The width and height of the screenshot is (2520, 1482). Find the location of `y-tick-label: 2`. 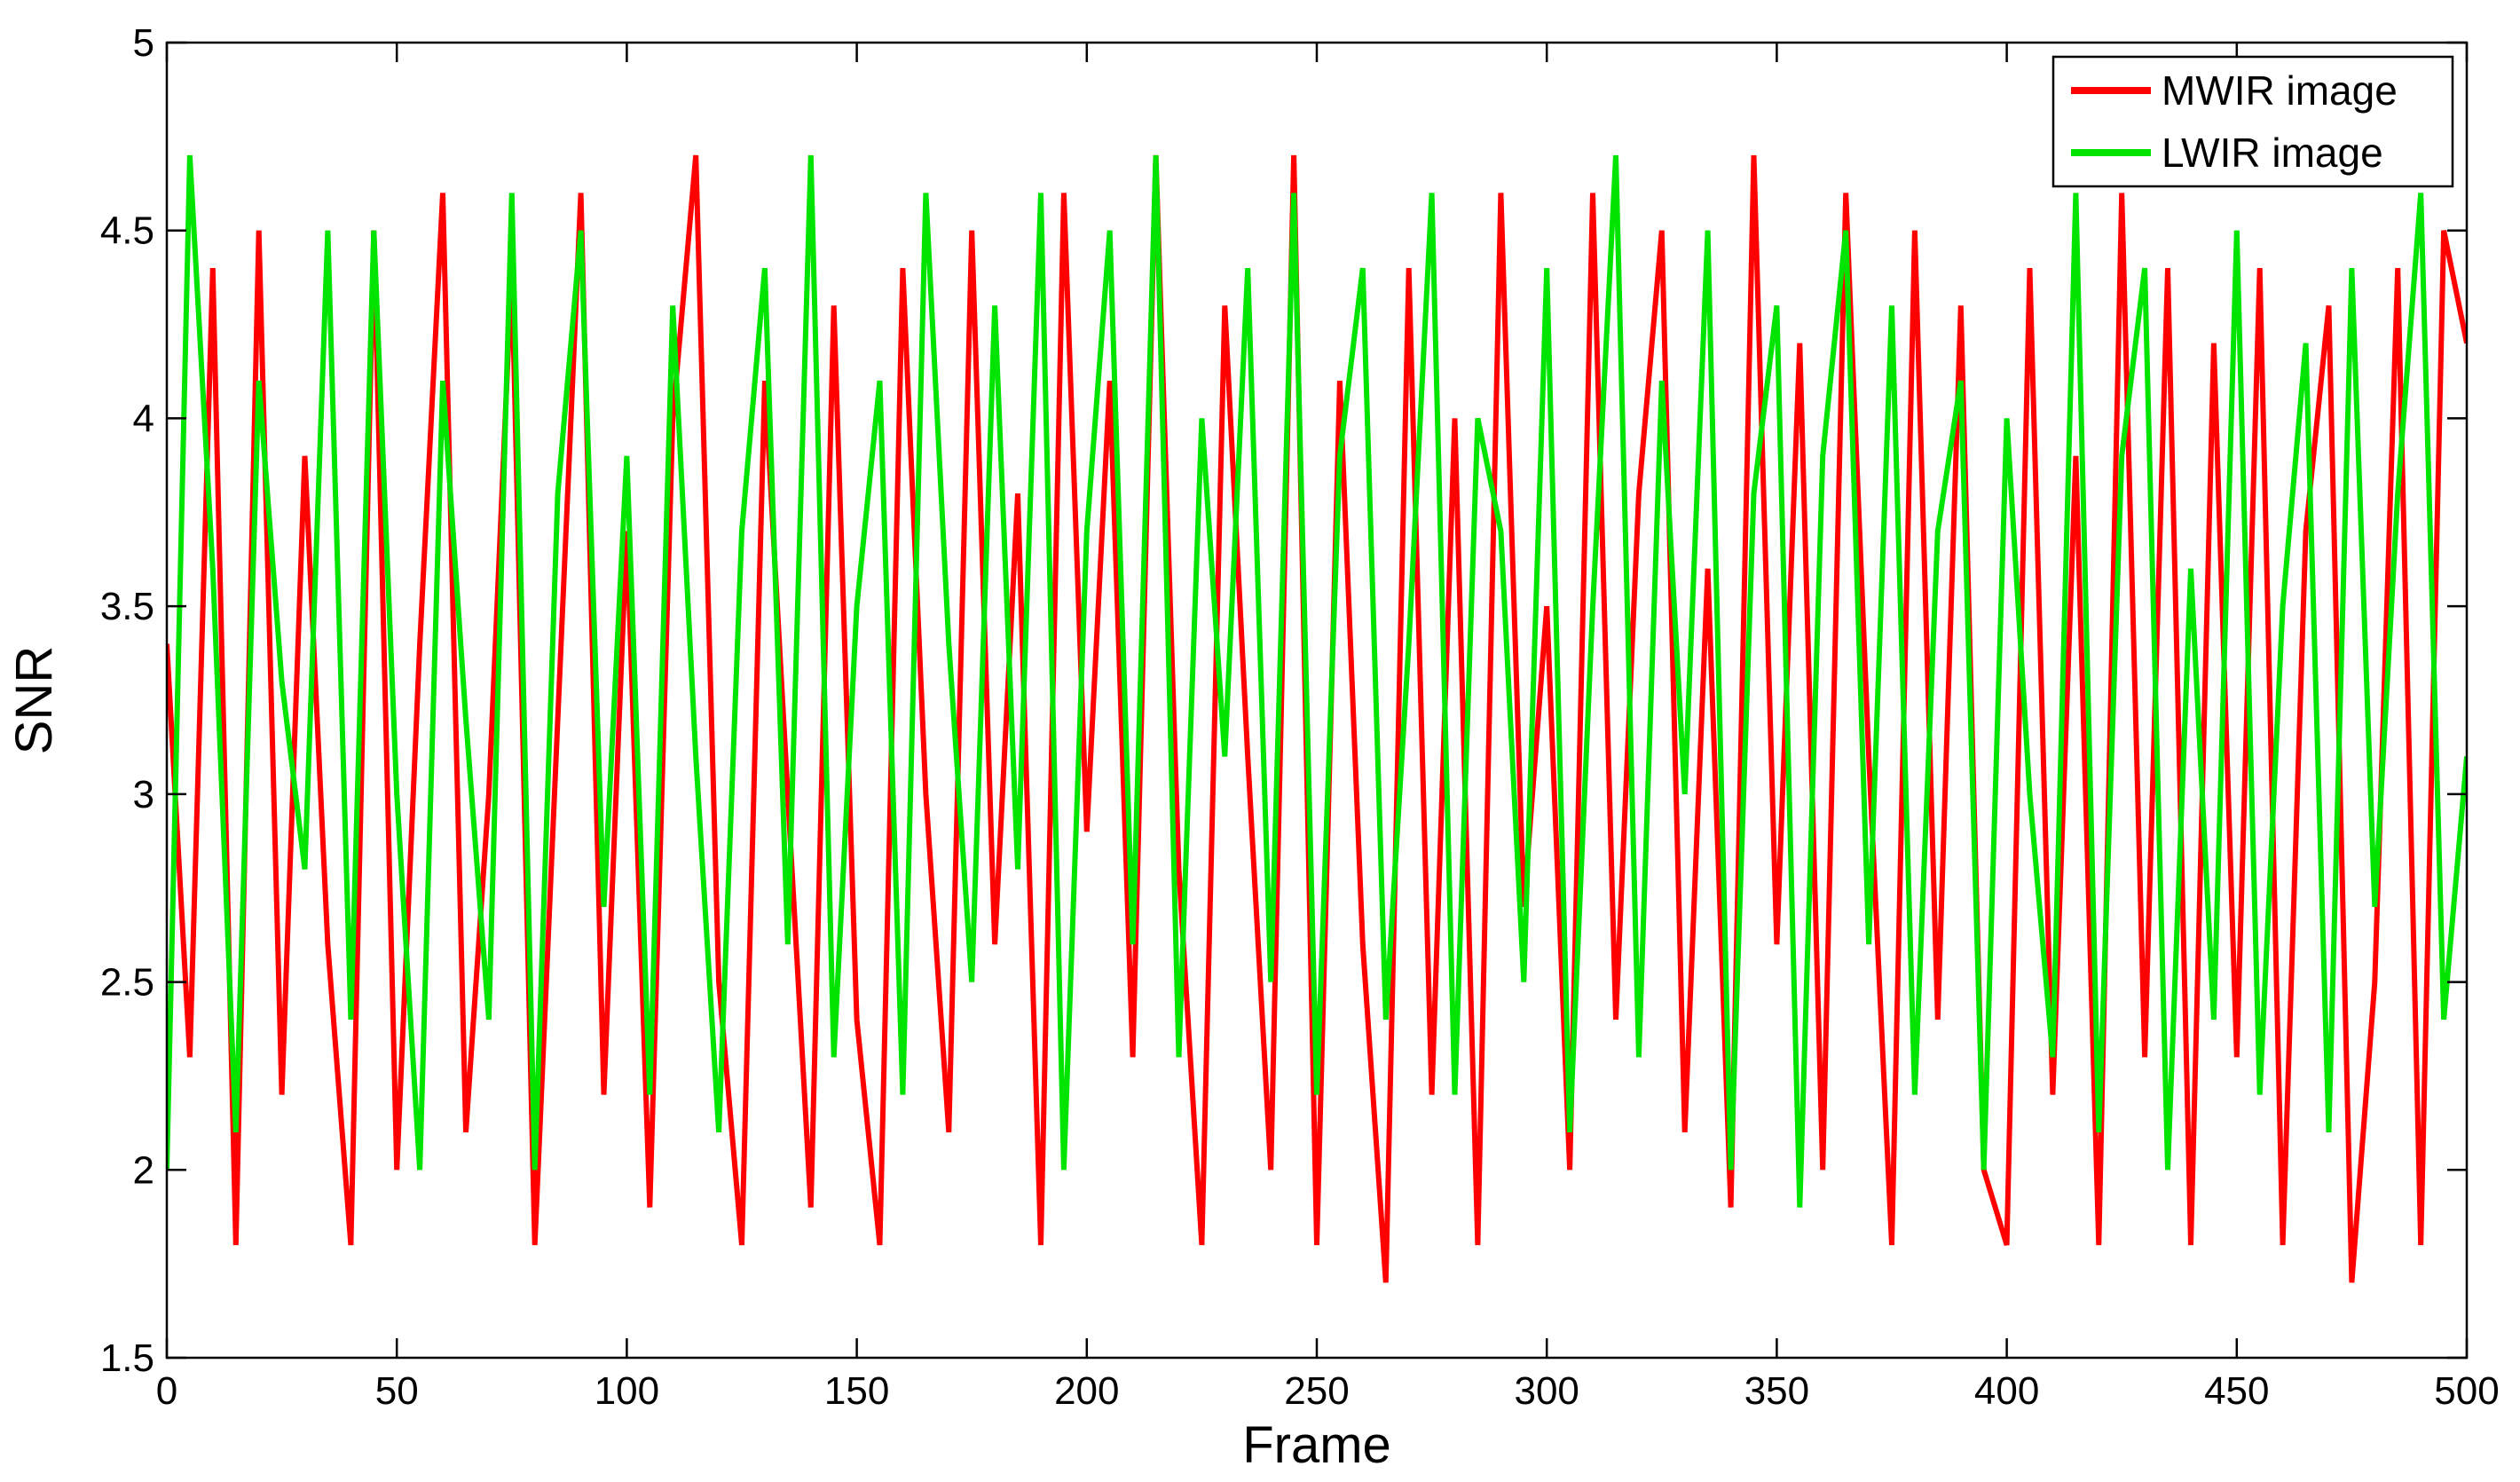

y-tick-label: 2 is located at coordinates (143, 1170).